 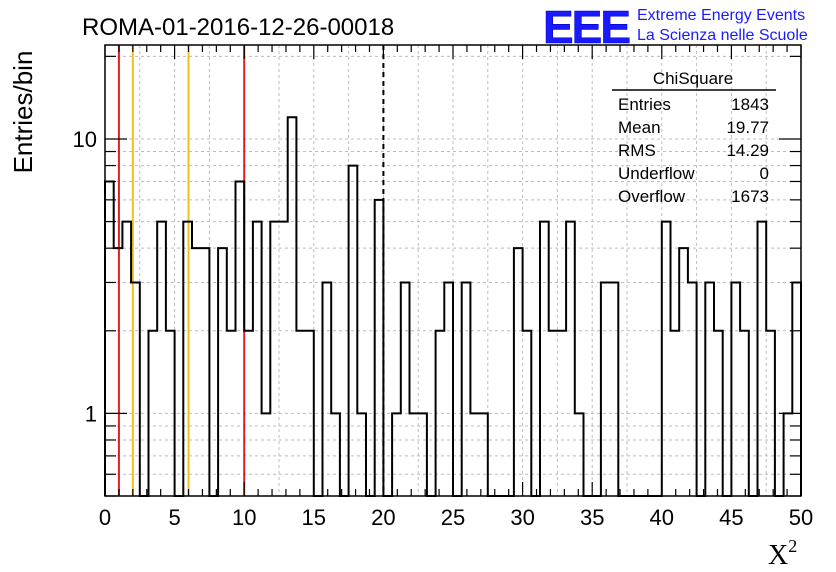 What do you see at coordinates (644, 104) in the screenshot?
I see `stats-row-label: Entries` at bounding box center [644, 104].